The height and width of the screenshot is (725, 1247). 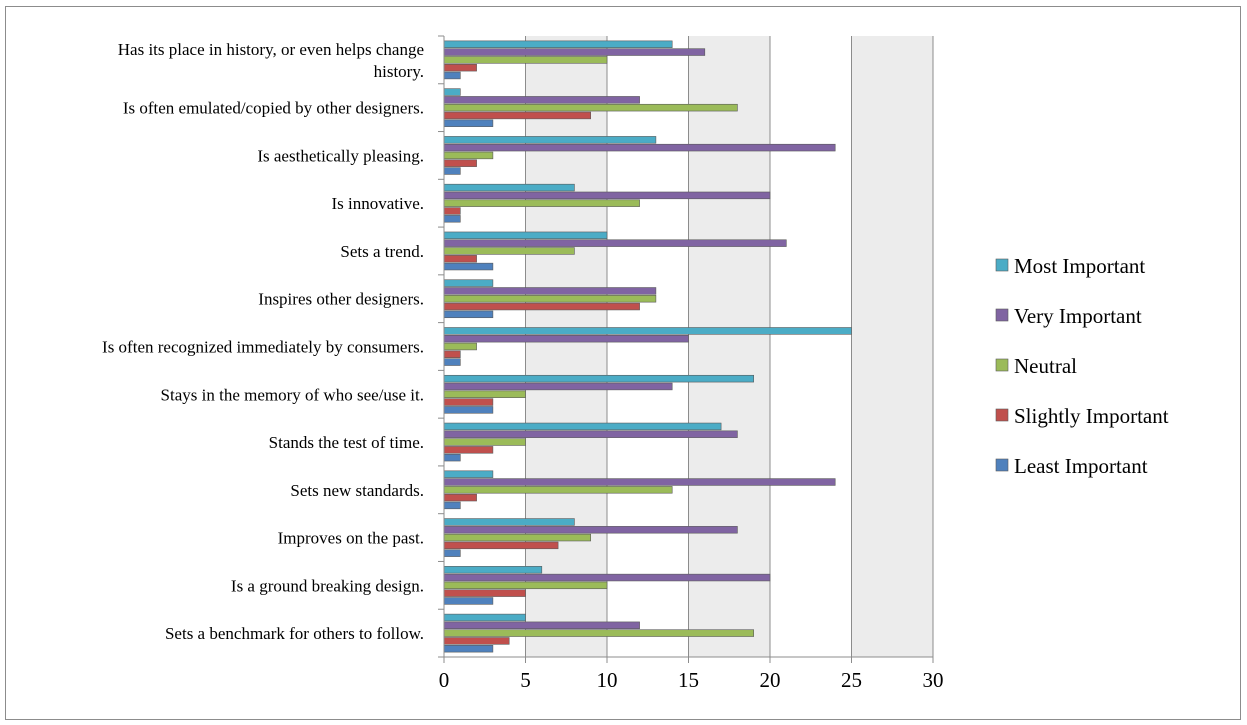 I want to click on x-tick-labels: 0 5 10 15 20 25 30, so click(x=691, y=680).